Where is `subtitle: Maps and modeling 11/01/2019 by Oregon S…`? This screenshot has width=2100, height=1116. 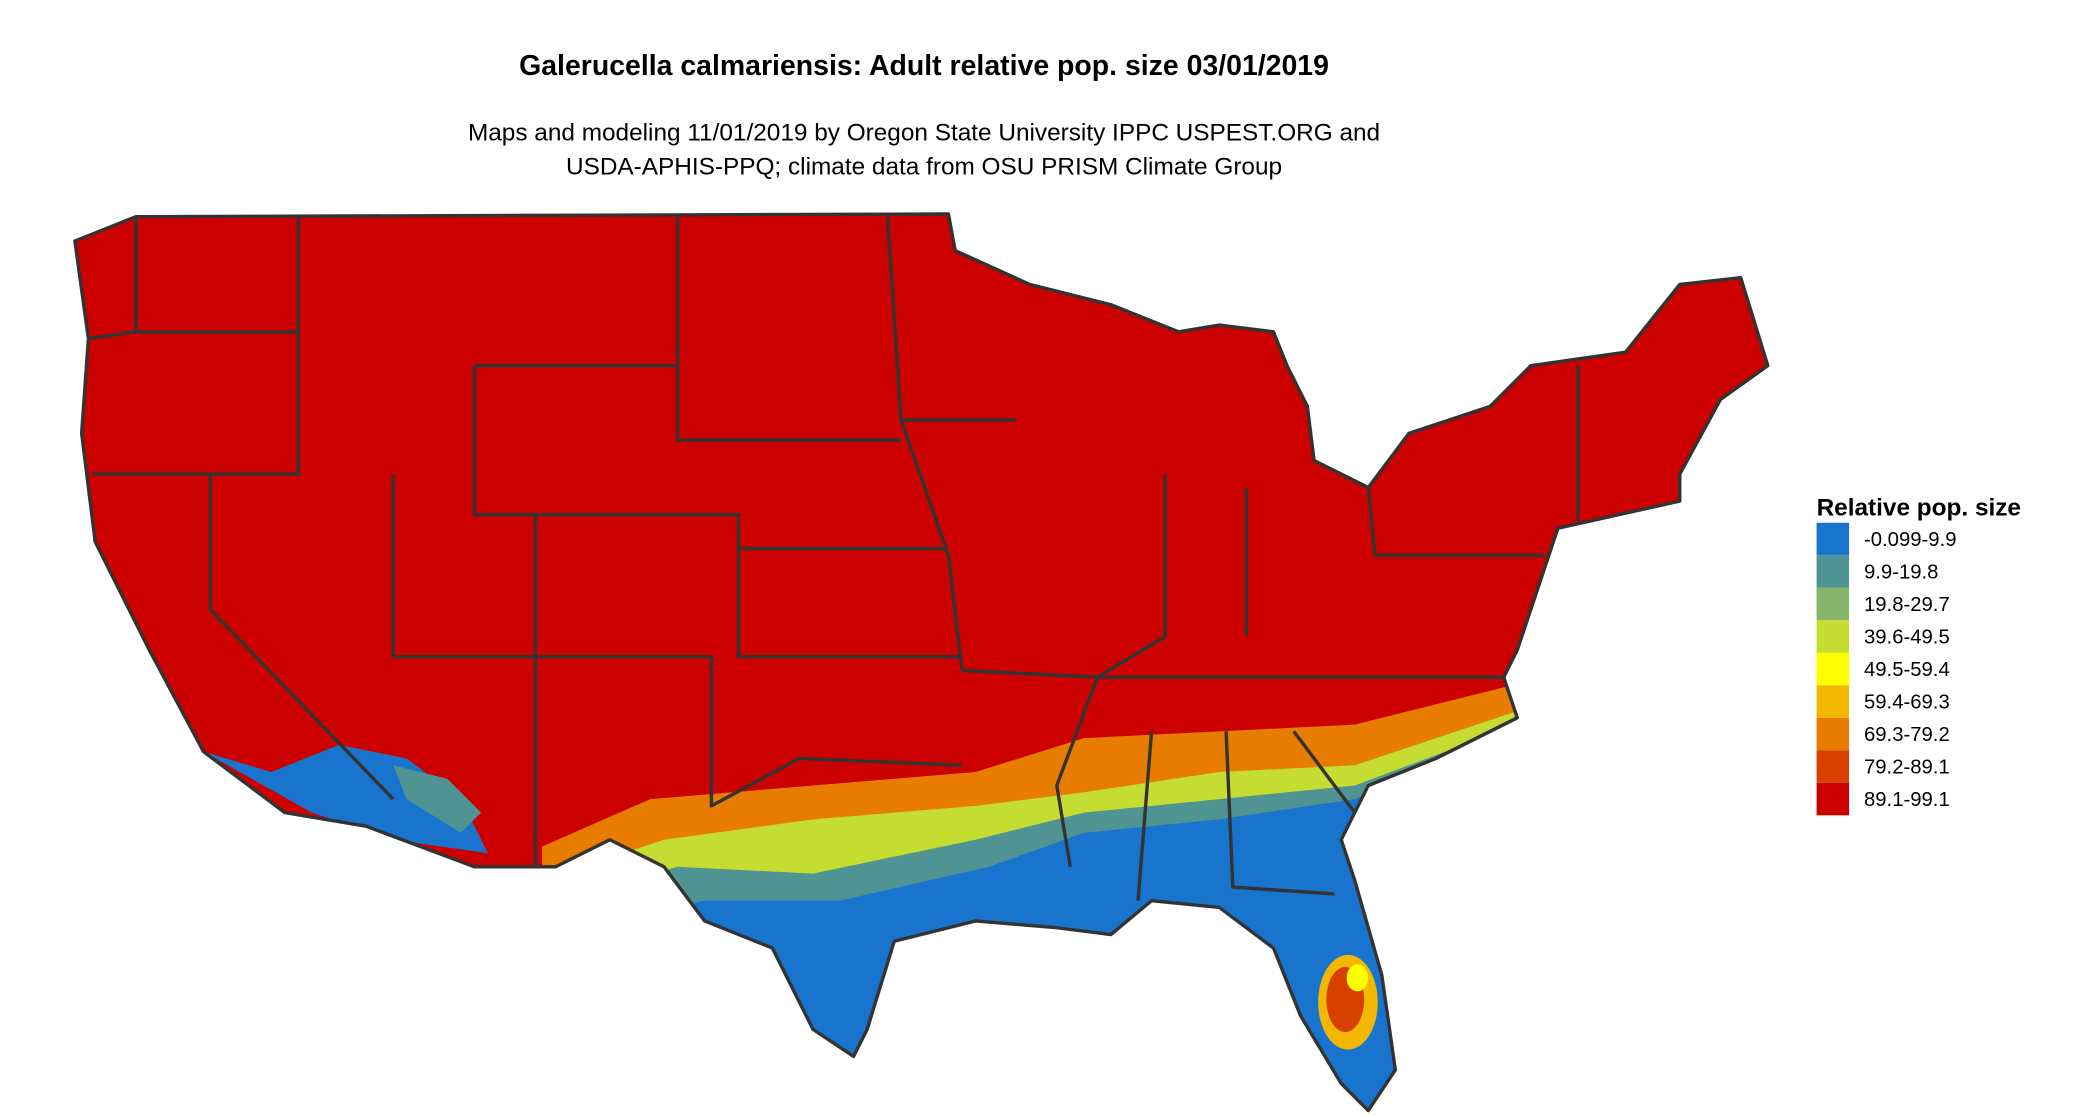 subtitle: Maps and modeling 11/01/2019 by Oregon S… is located at coordinates (924, 133).